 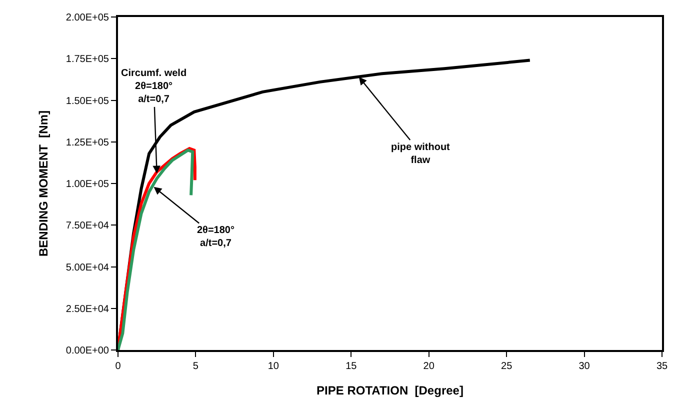 I want to click on x-tick-label: 15, so click(x=352, y=366).